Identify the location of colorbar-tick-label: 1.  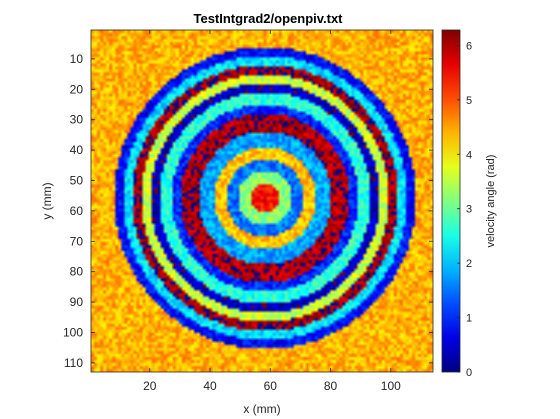
(469, 319).